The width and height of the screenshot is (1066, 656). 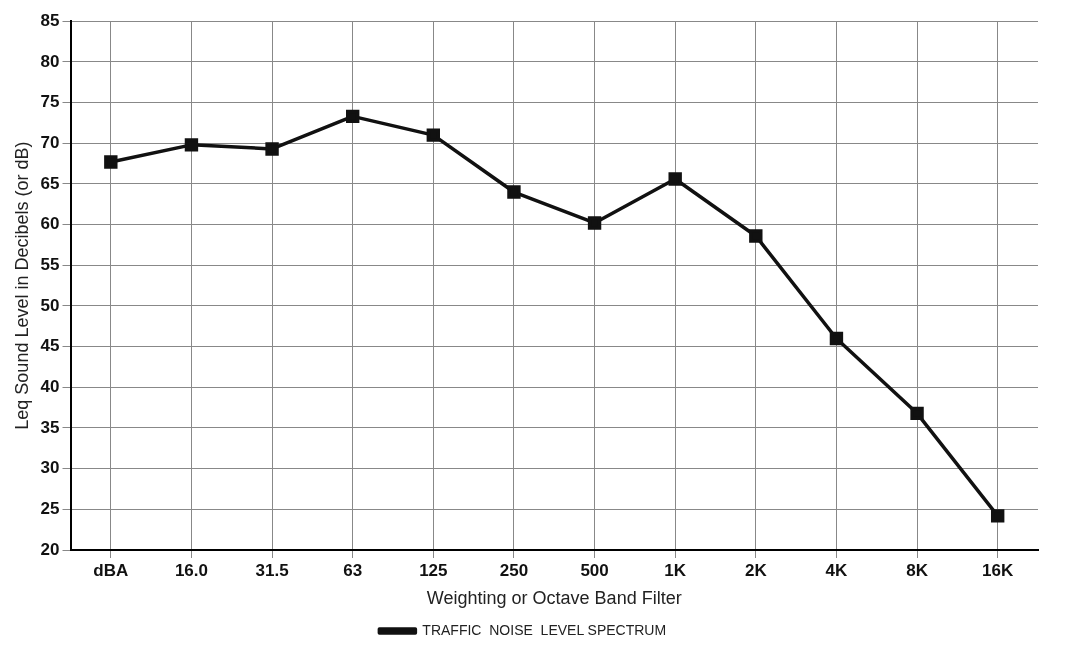 What do you see at coordinates (544, 629) in the screenshot?
I see `legend-label: TRAFFIC NOISE LEVEL SPECTRUM` at bounding box center [544, 629].